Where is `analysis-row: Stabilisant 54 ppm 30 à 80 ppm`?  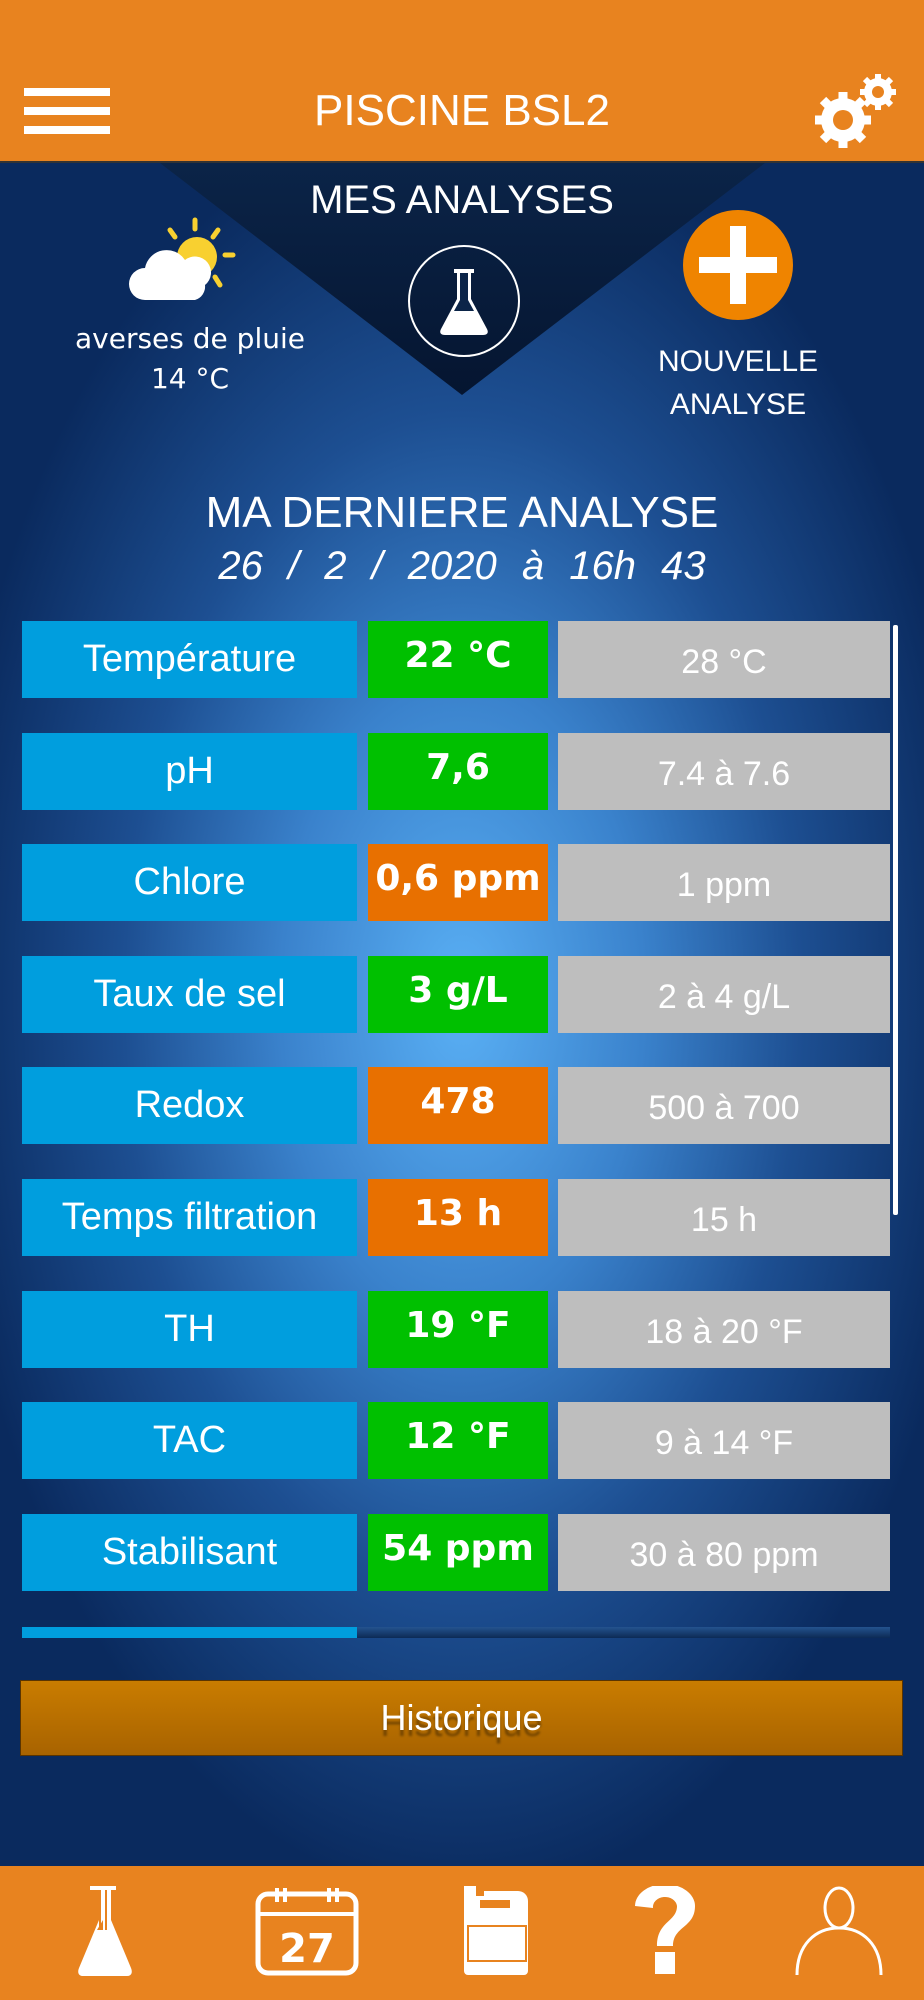
analysis-row: Stabilisant 54 ppm 30 à 80 ppm is located at coordinates (462, 1552).